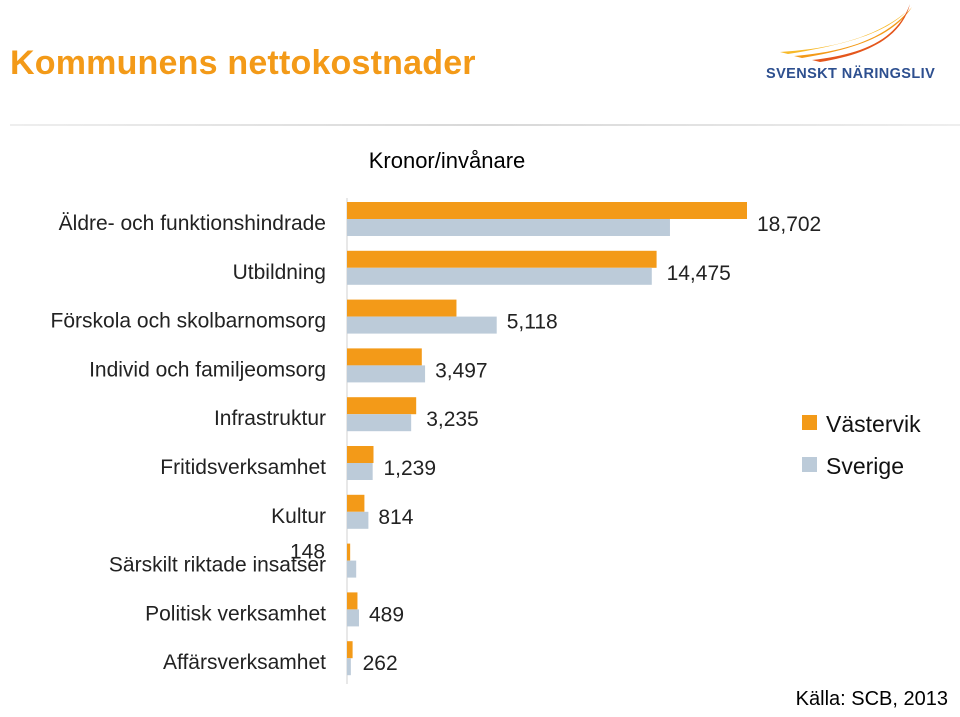  What do you see at coordinates (244, 662) in the screenshot?
I see `category-label: Affärsverksamhet` at bounding box center [244, 662].